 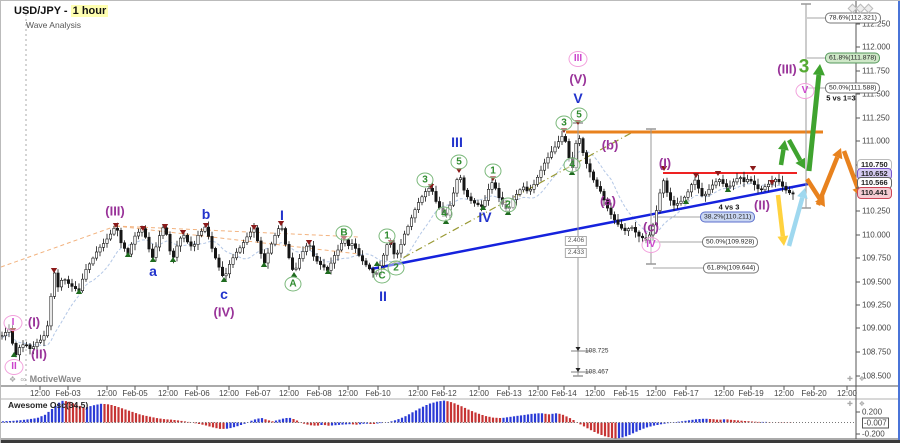 I want to click on oscillator-tools-icon: ✚ ❖, so click(x=857, y=404).